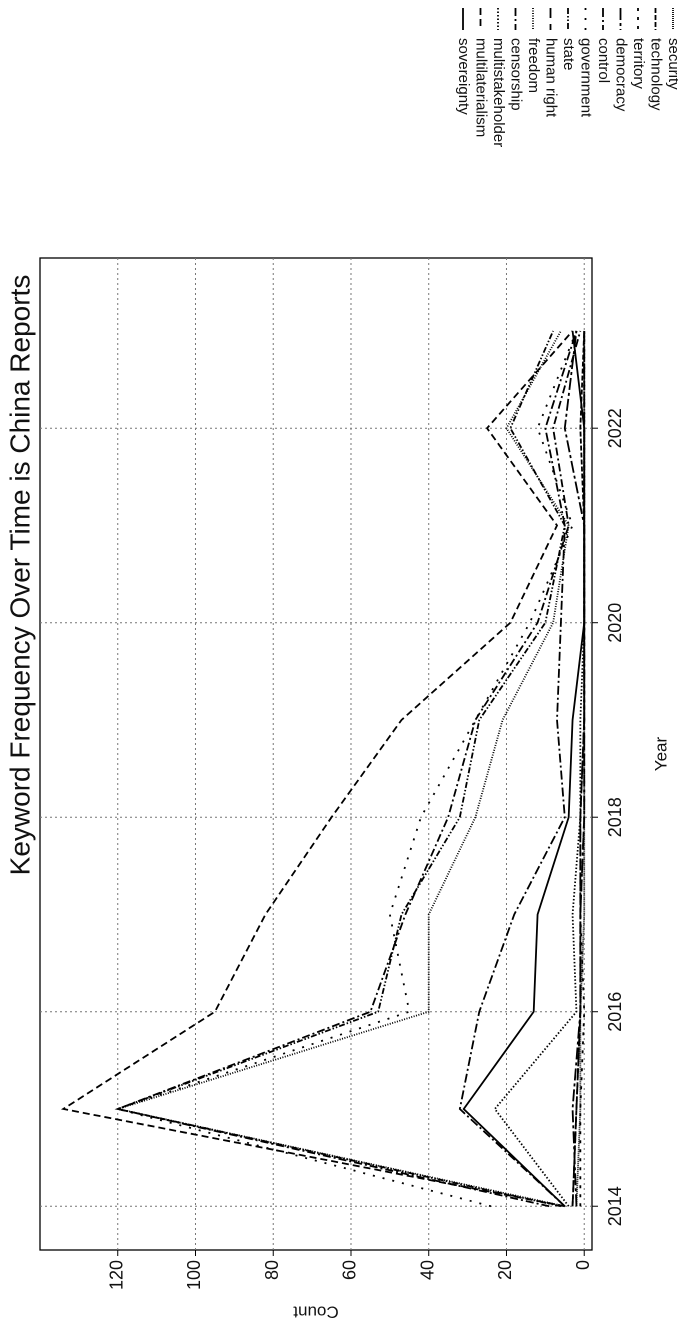 This screenshot has height=1325, width=678. Describe the element at coordinates (603, 60) in the screenshot. I see `legend-label: control` at that location.